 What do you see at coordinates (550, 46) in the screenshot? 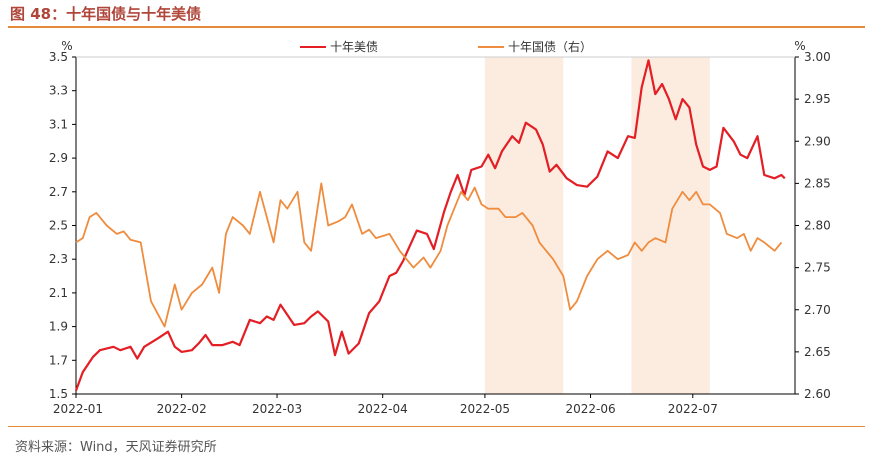
I see `legend-label-cn10y: 十年国债（右）` at bounding box center [550, 46].